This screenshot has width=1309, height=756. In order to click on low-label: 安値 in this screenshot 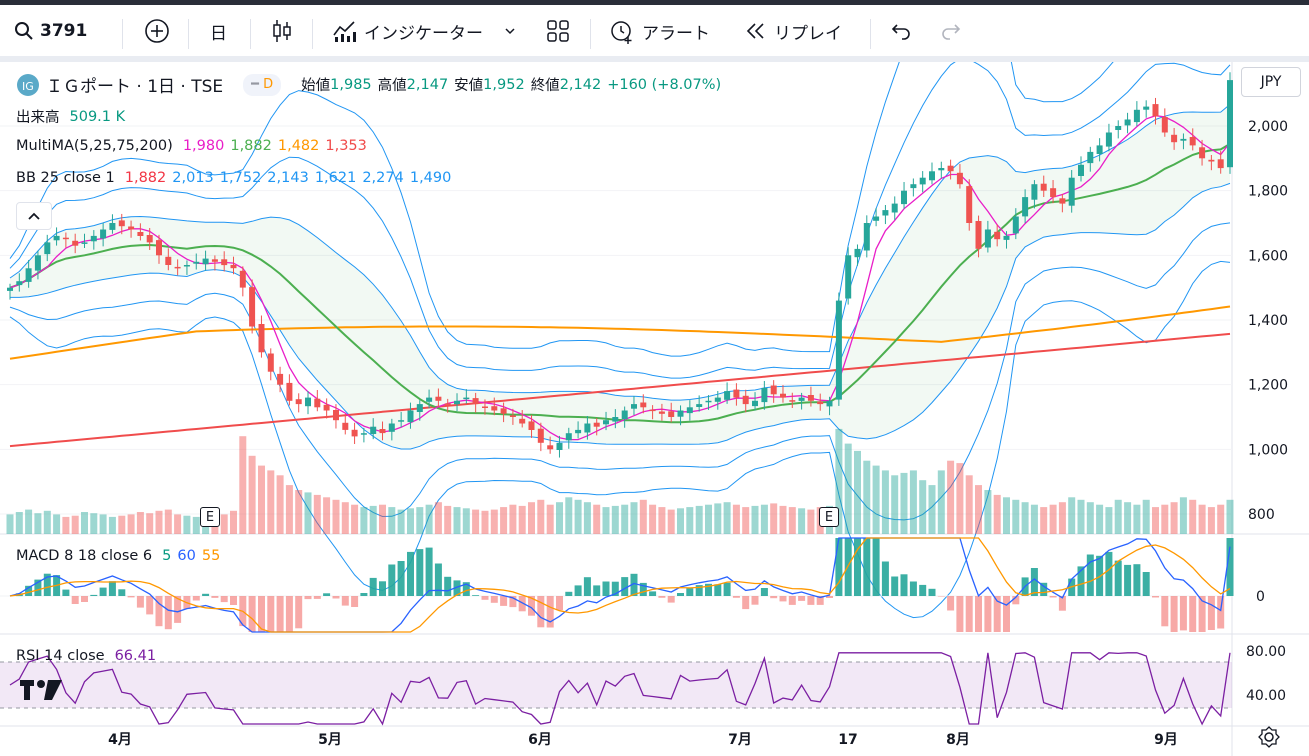, I will do `click(469, 86)`.